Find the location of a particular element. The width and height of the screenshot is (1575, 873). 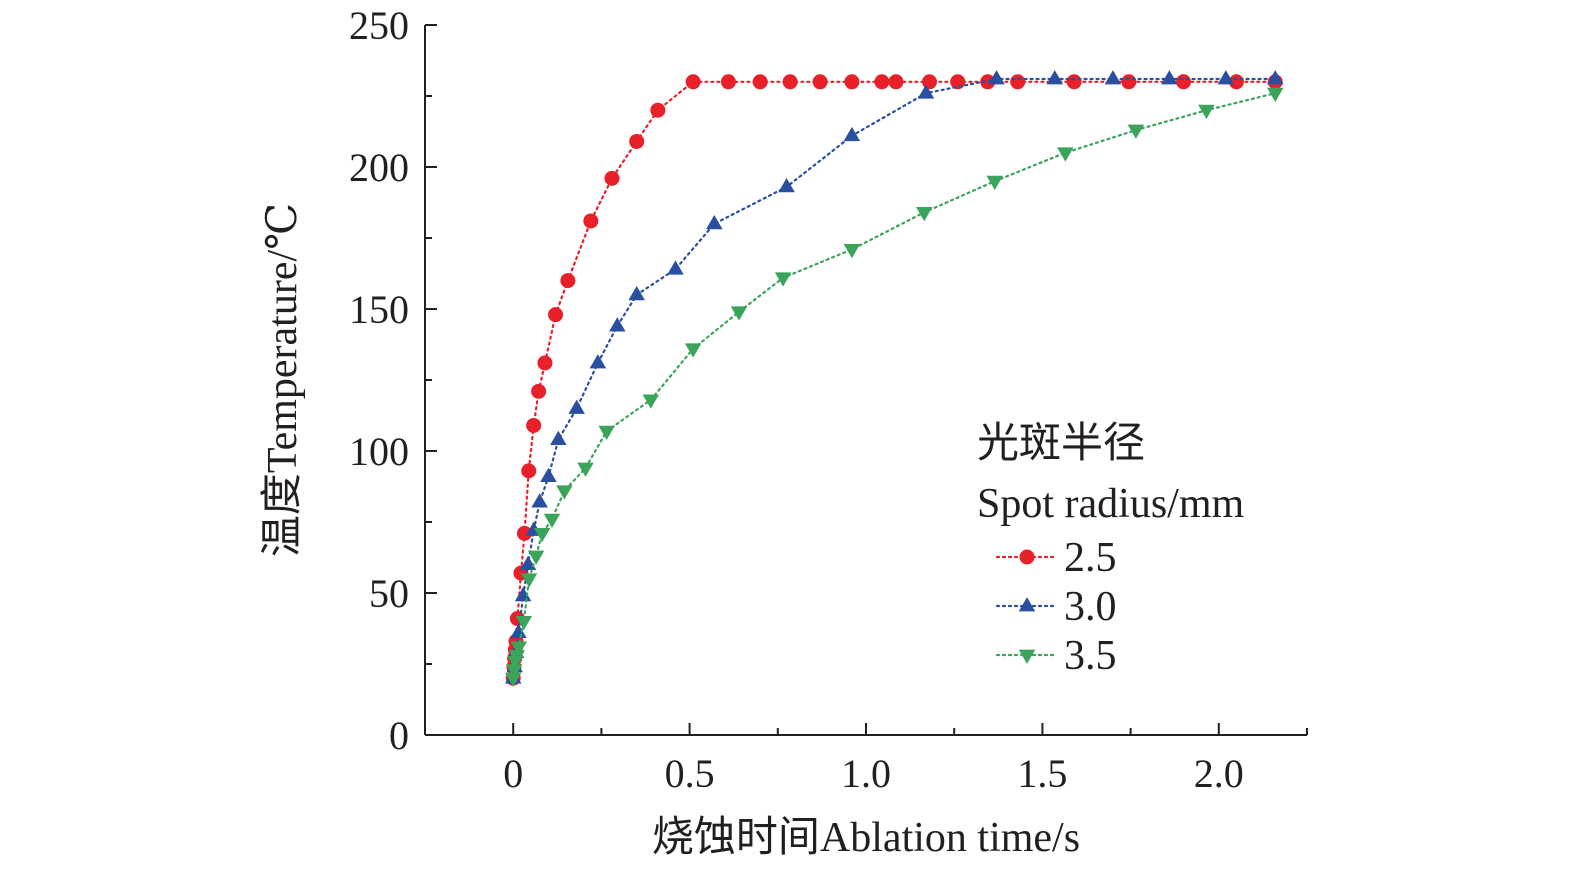

legend-entry-2.5: 2.5 is located at coordinates (1056, 558).